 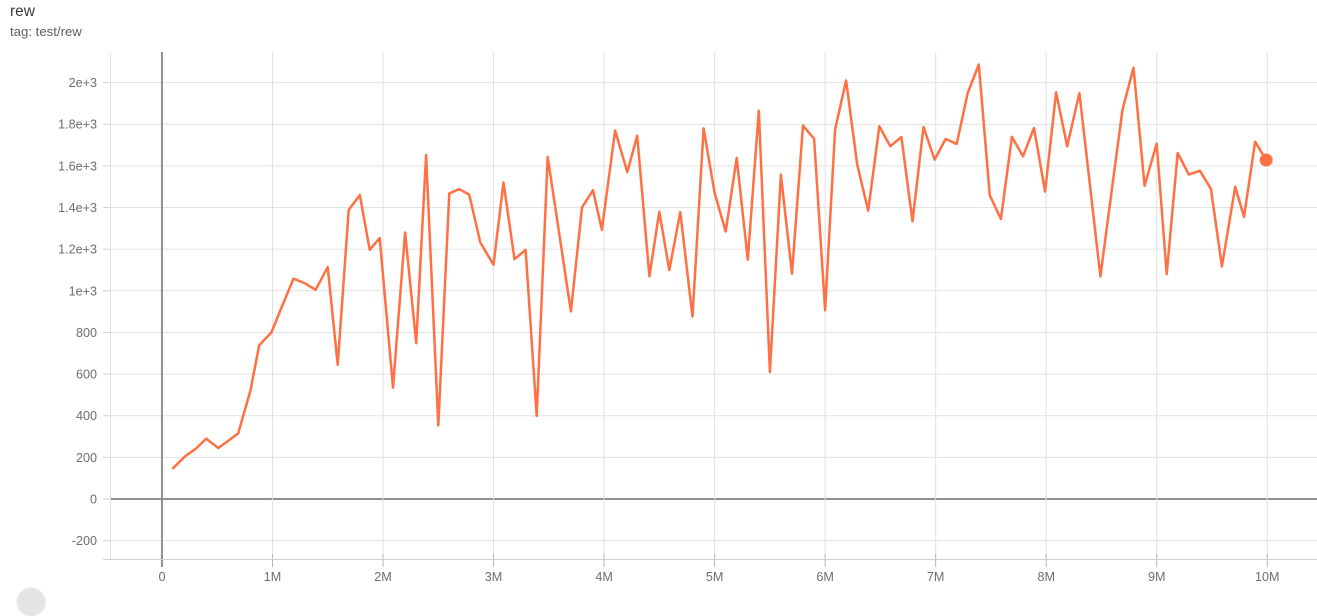 What do you see at coordinates (83, 83) in the screenshot?
I see `y-tick-label: 2e+3` at bounding box center [83, 83].